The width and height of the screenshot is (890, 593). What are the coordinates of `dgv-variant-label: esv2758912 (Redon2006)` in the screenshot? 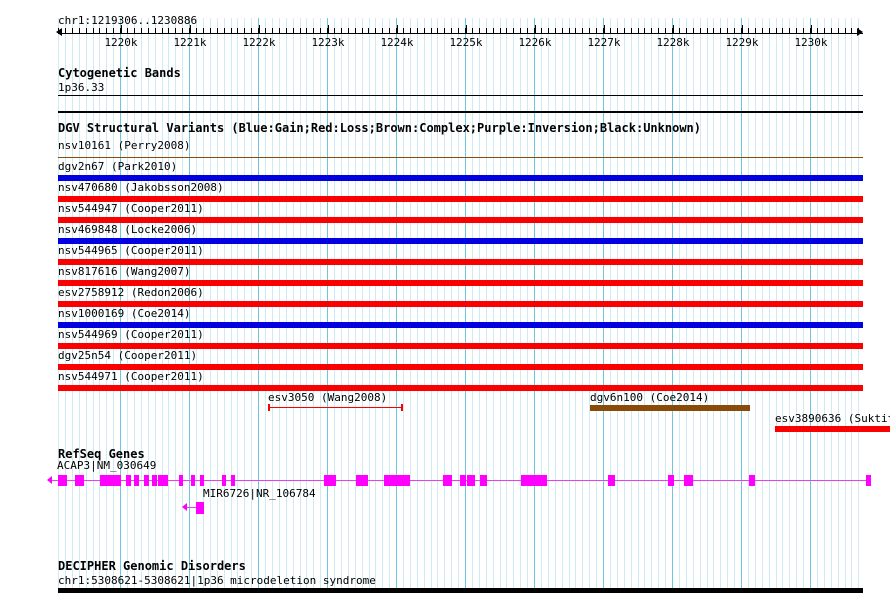 It's located at (131, 292).